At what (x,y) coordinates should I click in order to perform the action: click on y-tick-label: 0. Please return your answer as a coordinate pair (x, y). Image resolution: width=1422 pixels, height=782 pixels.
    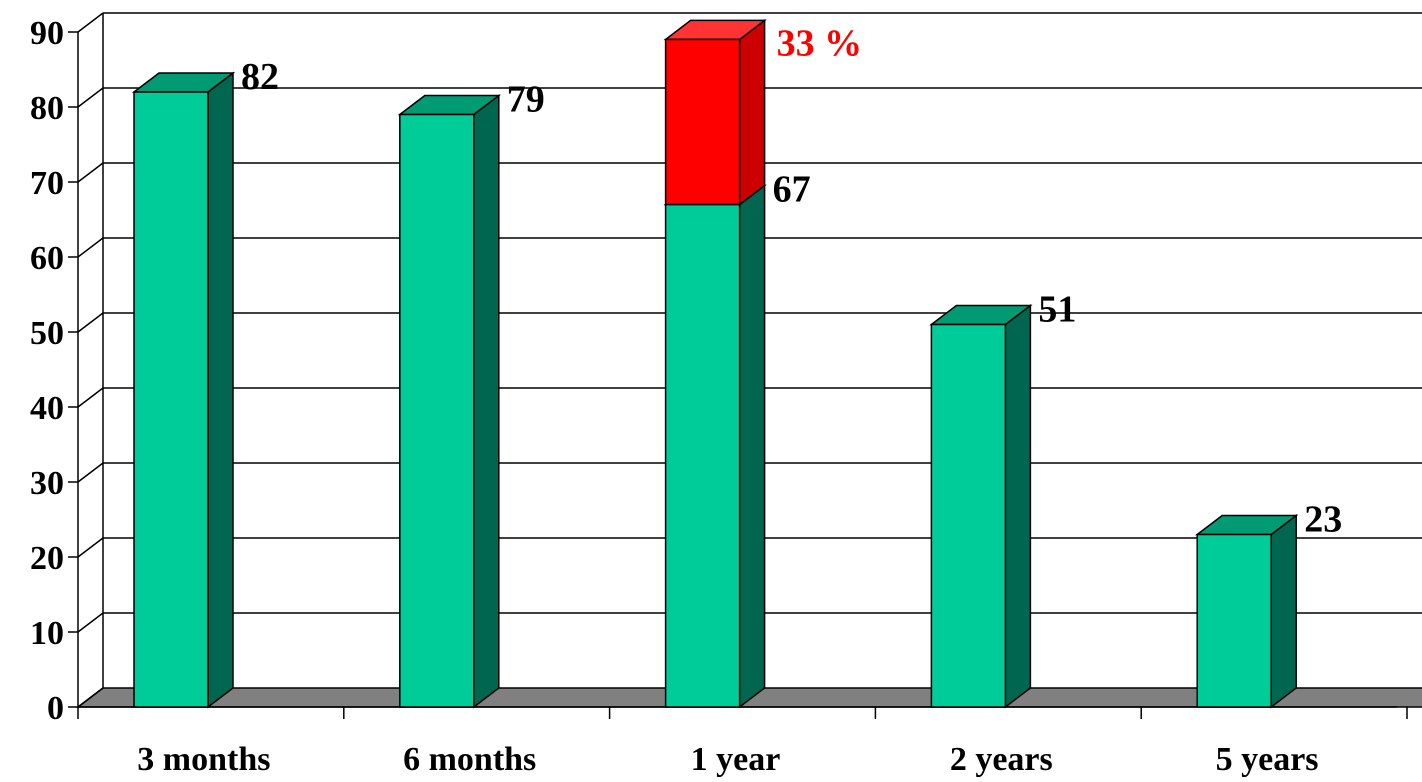
    Looking at the image, I should click on (55, 708).